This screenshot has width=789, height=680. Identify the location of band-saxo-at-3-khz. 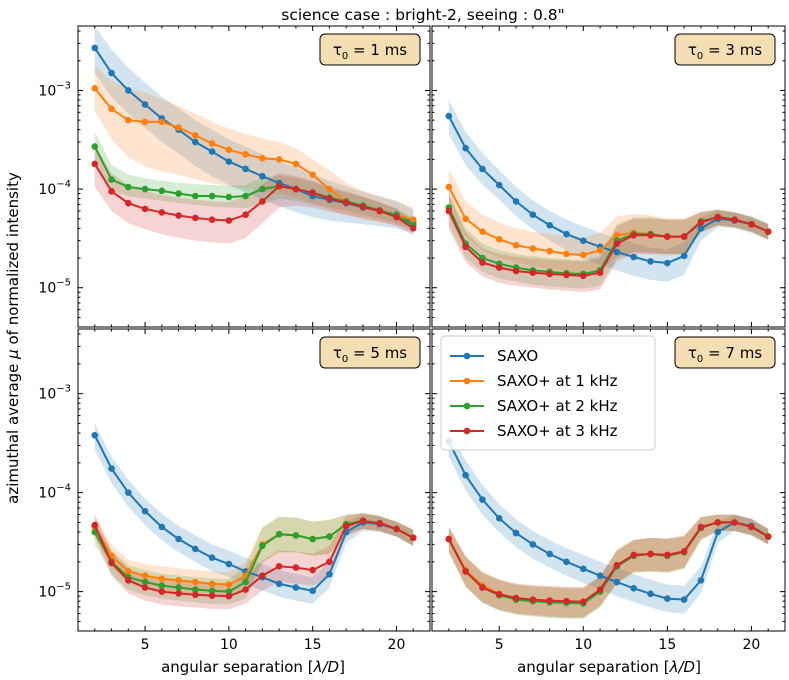
(254, 194).